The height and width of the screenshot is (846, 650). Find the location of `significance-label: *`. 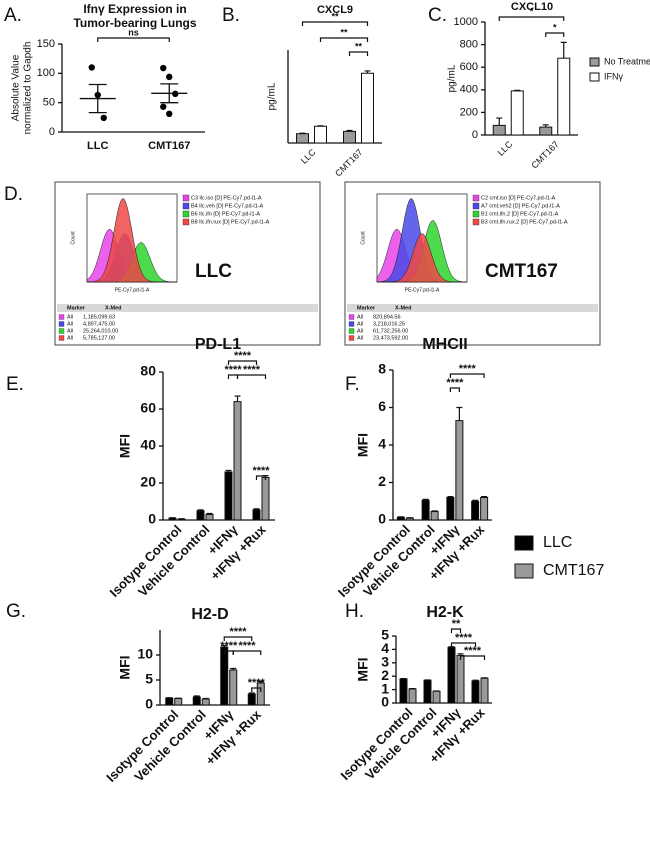

significance-label: * is located at coordinates (555, 27).